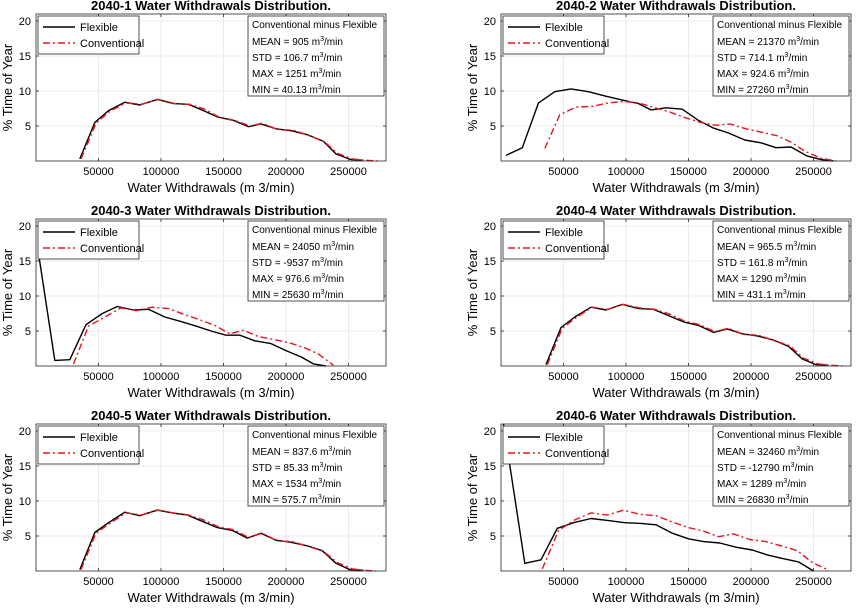  I want to click on stats-value: MEAN = 905 m, so click(286, 42).